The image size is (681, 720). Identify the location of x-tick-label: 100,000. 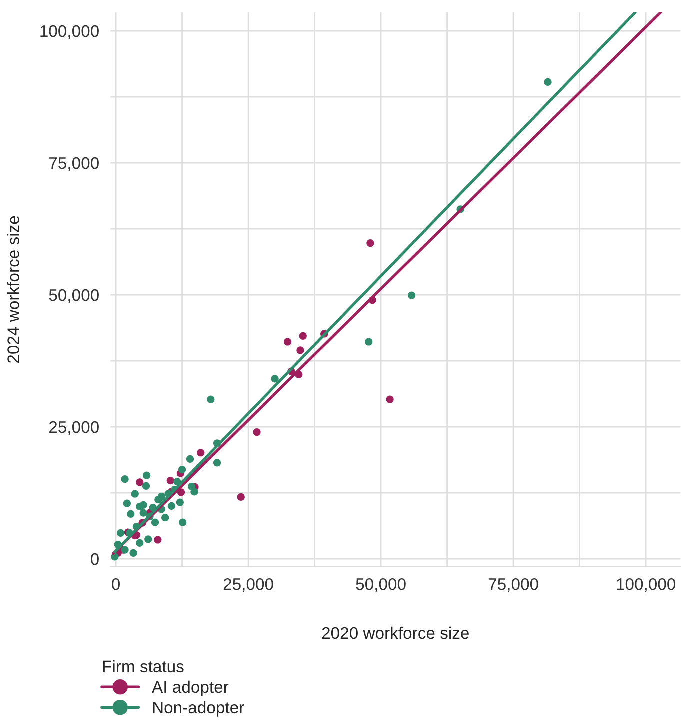
(646, 585).